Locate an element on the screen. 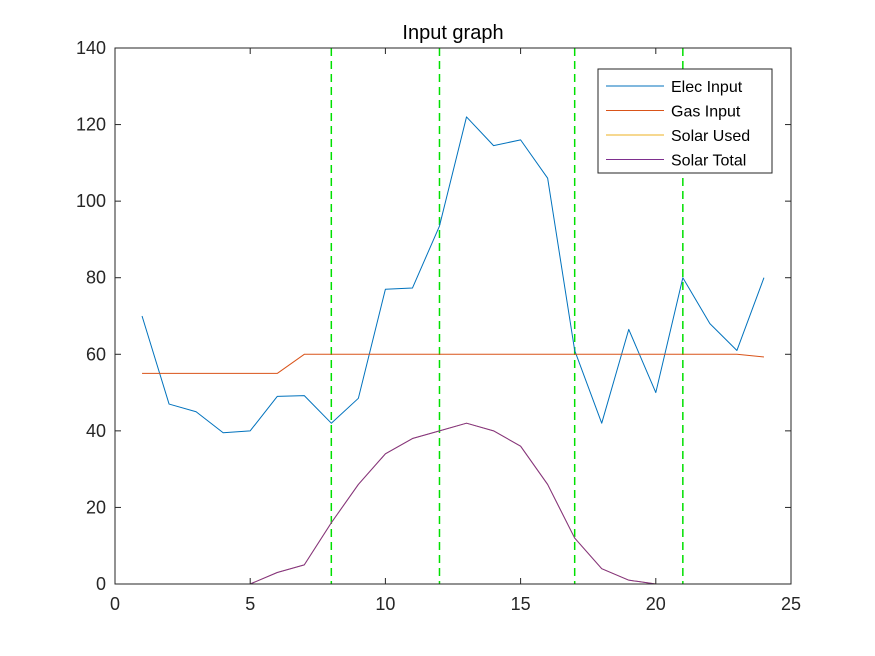  legend: Elec Input Gas Input Solar Used Solar Total is located at coordinates (685, 121).